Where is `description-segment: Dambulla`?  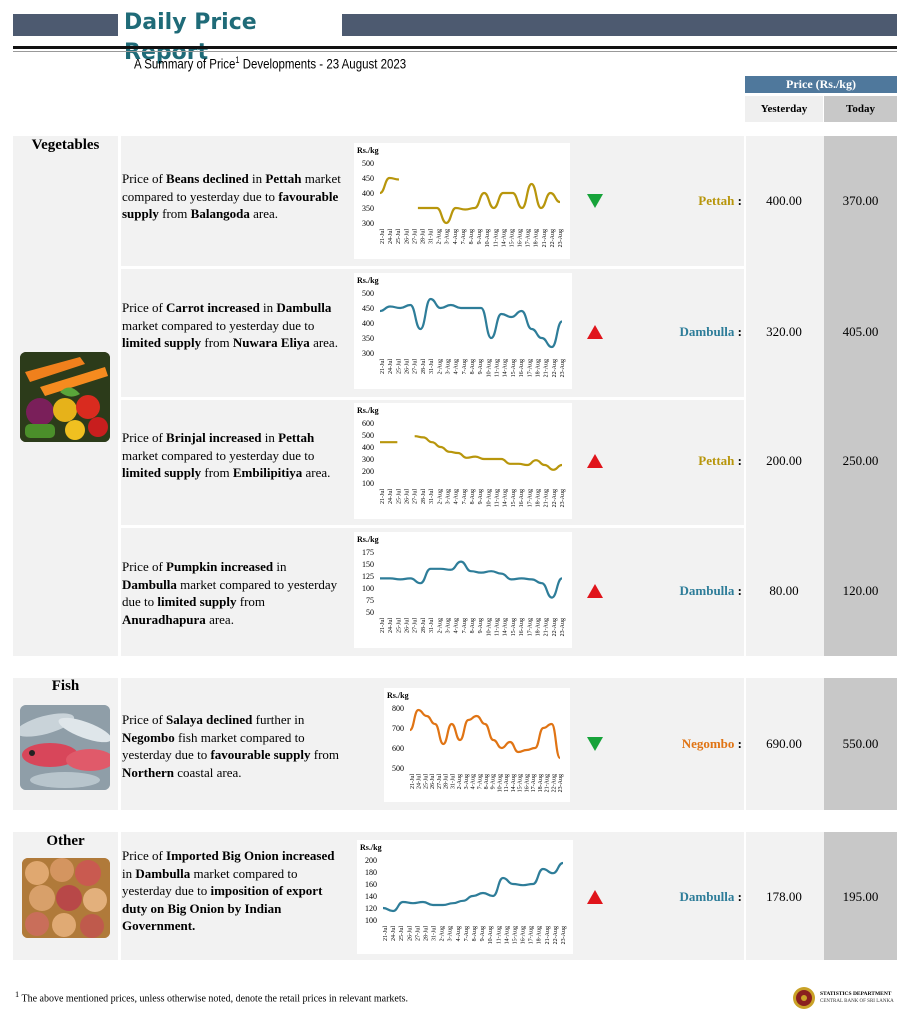
description-segment: Dambulla is located at coordinates (149, 584).